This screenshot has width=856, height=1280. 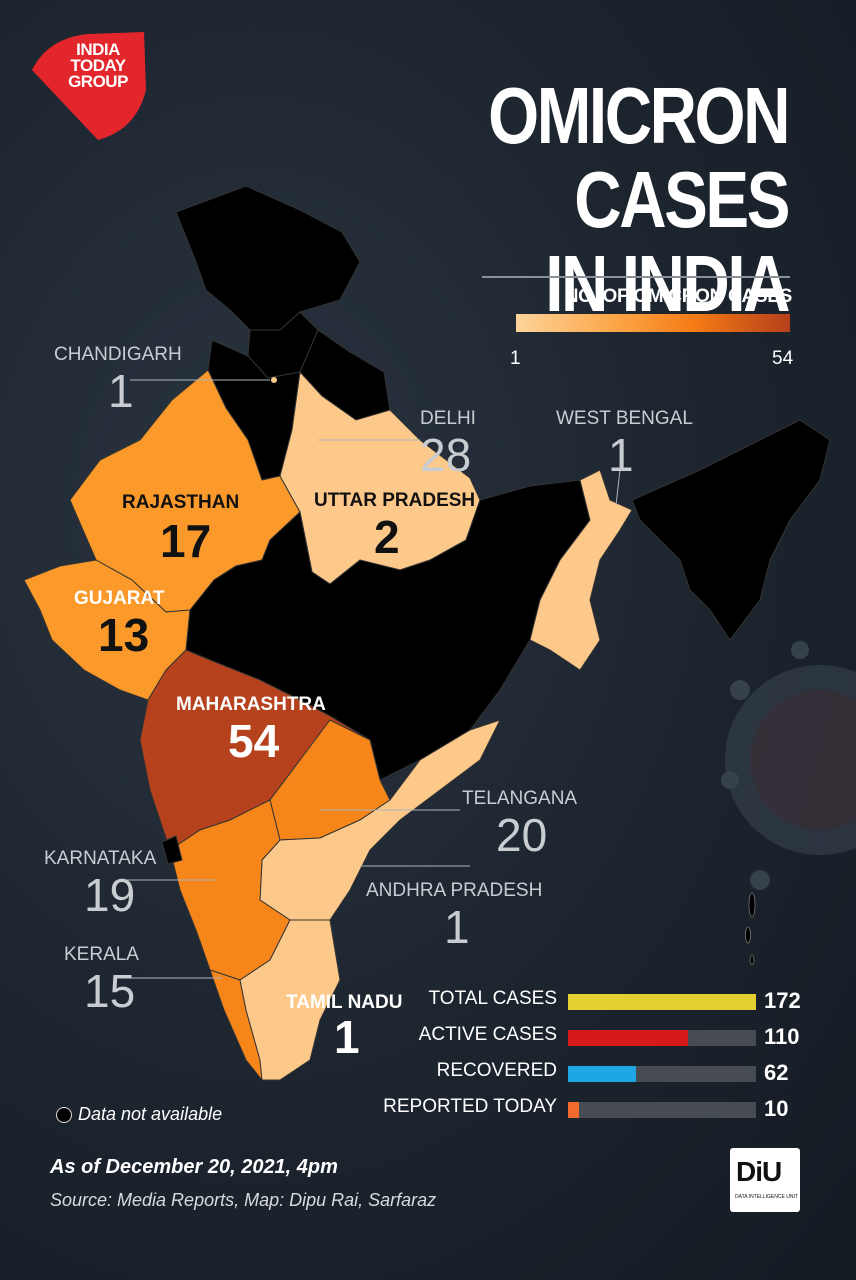 What do you see at coordinates (624, 418) in the screenshot?
I see `label-west-bengal-name: WEST BENGAL` at bounding box center [624, 418].